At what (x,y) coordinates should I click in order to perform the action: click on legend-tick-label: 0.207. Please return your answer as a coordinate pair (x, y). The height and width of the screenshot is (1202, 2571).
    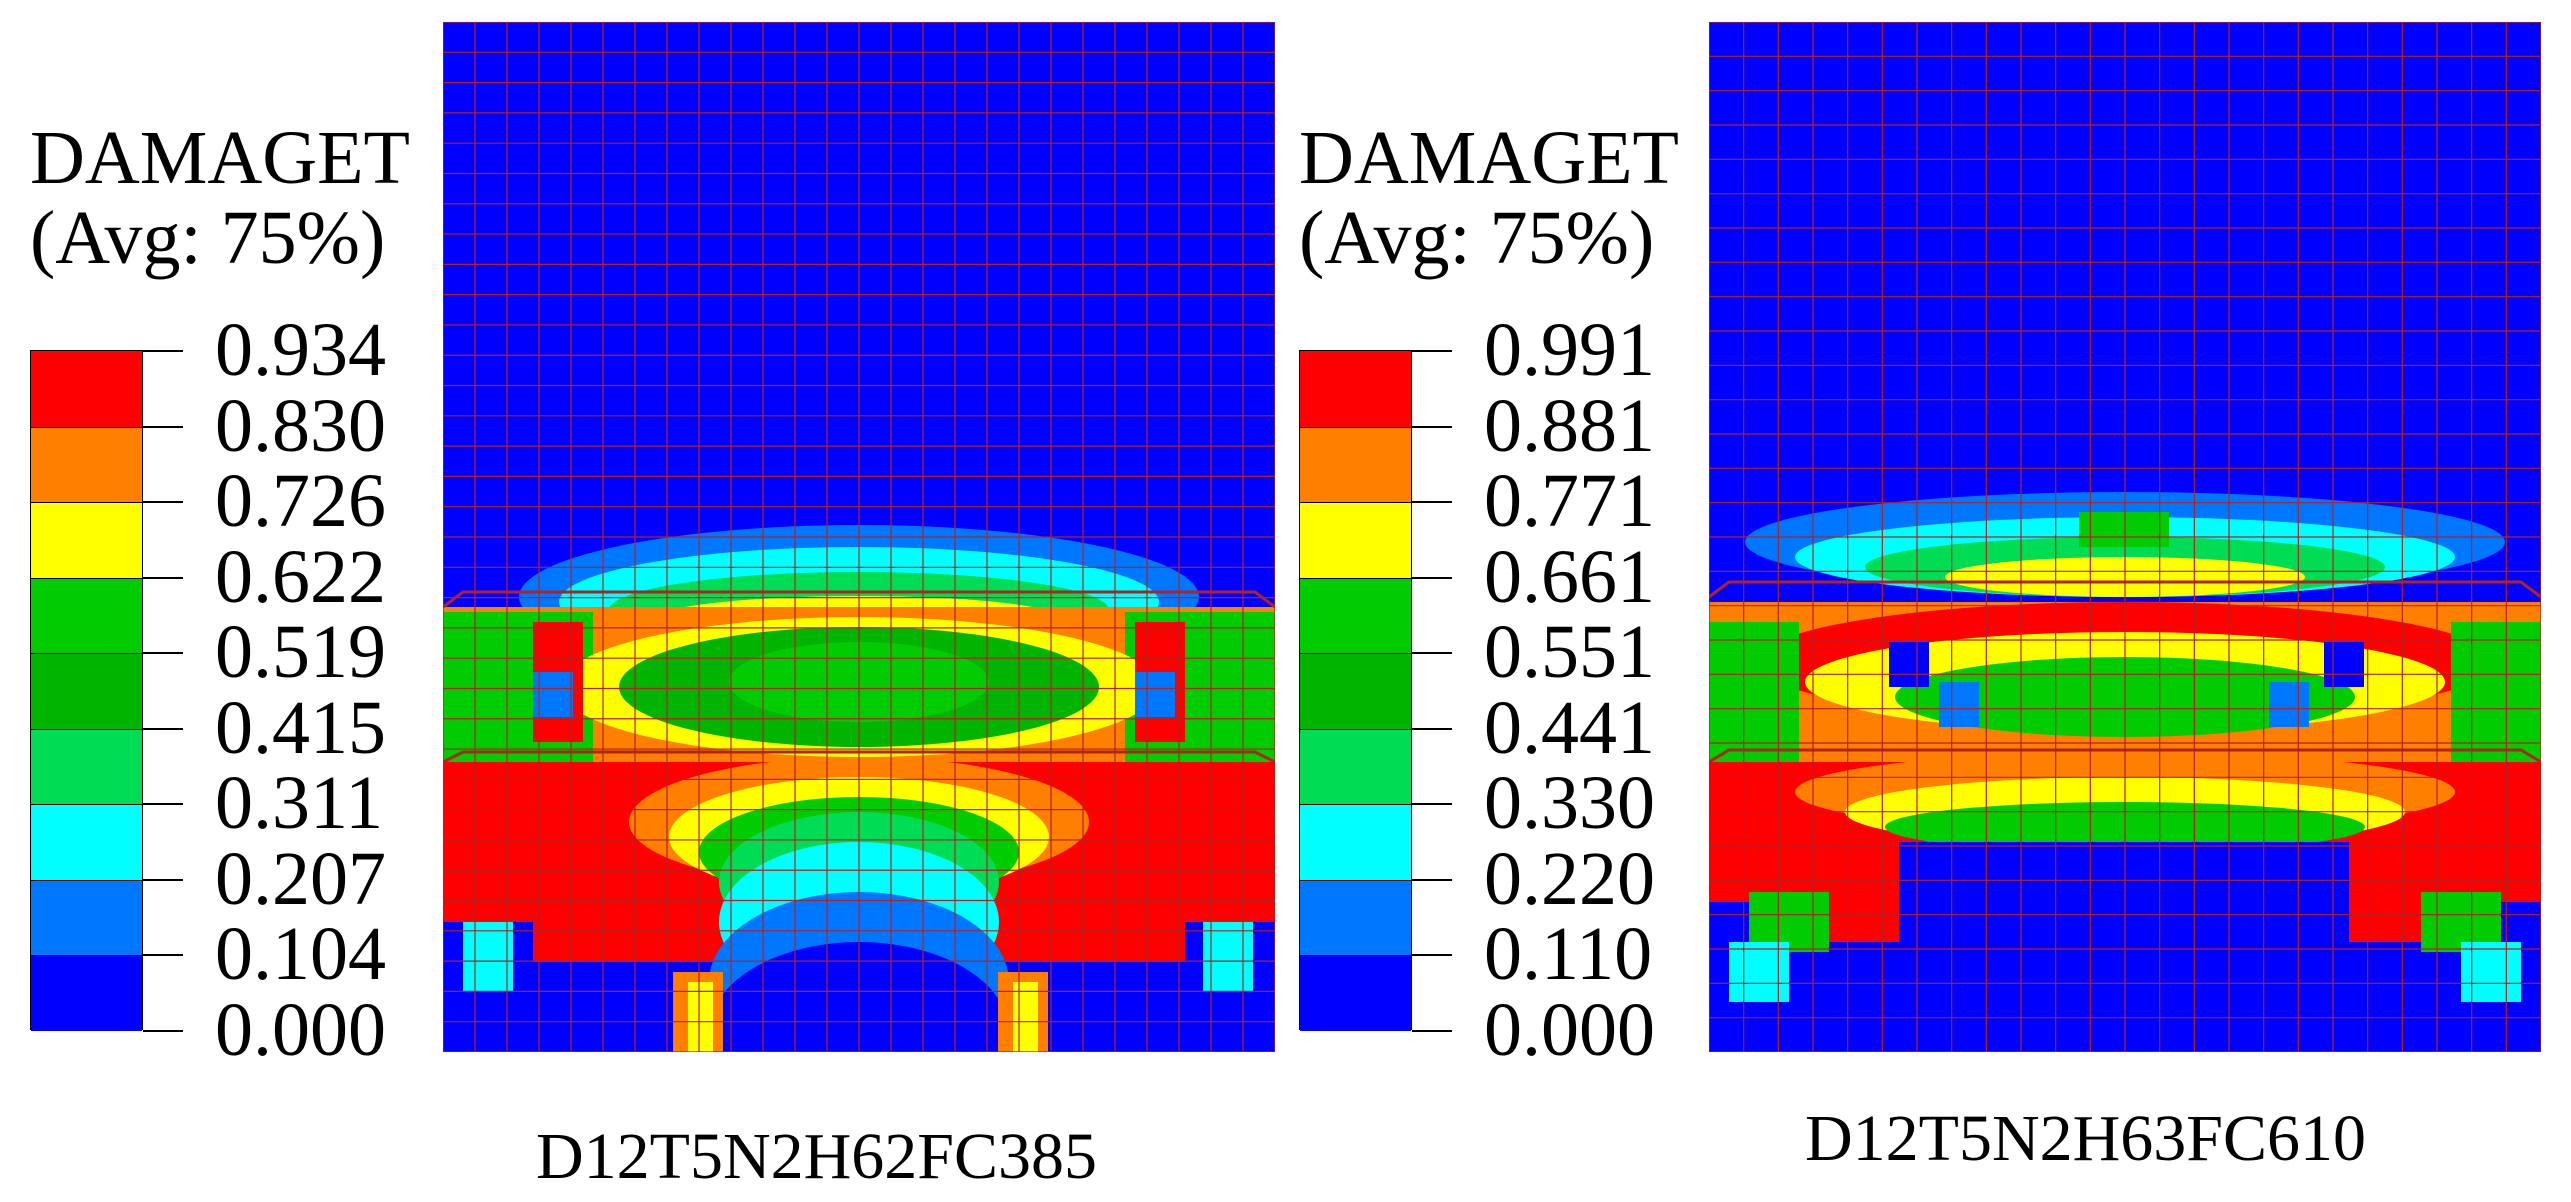
    Looking at the image, I should click on (300, 878).